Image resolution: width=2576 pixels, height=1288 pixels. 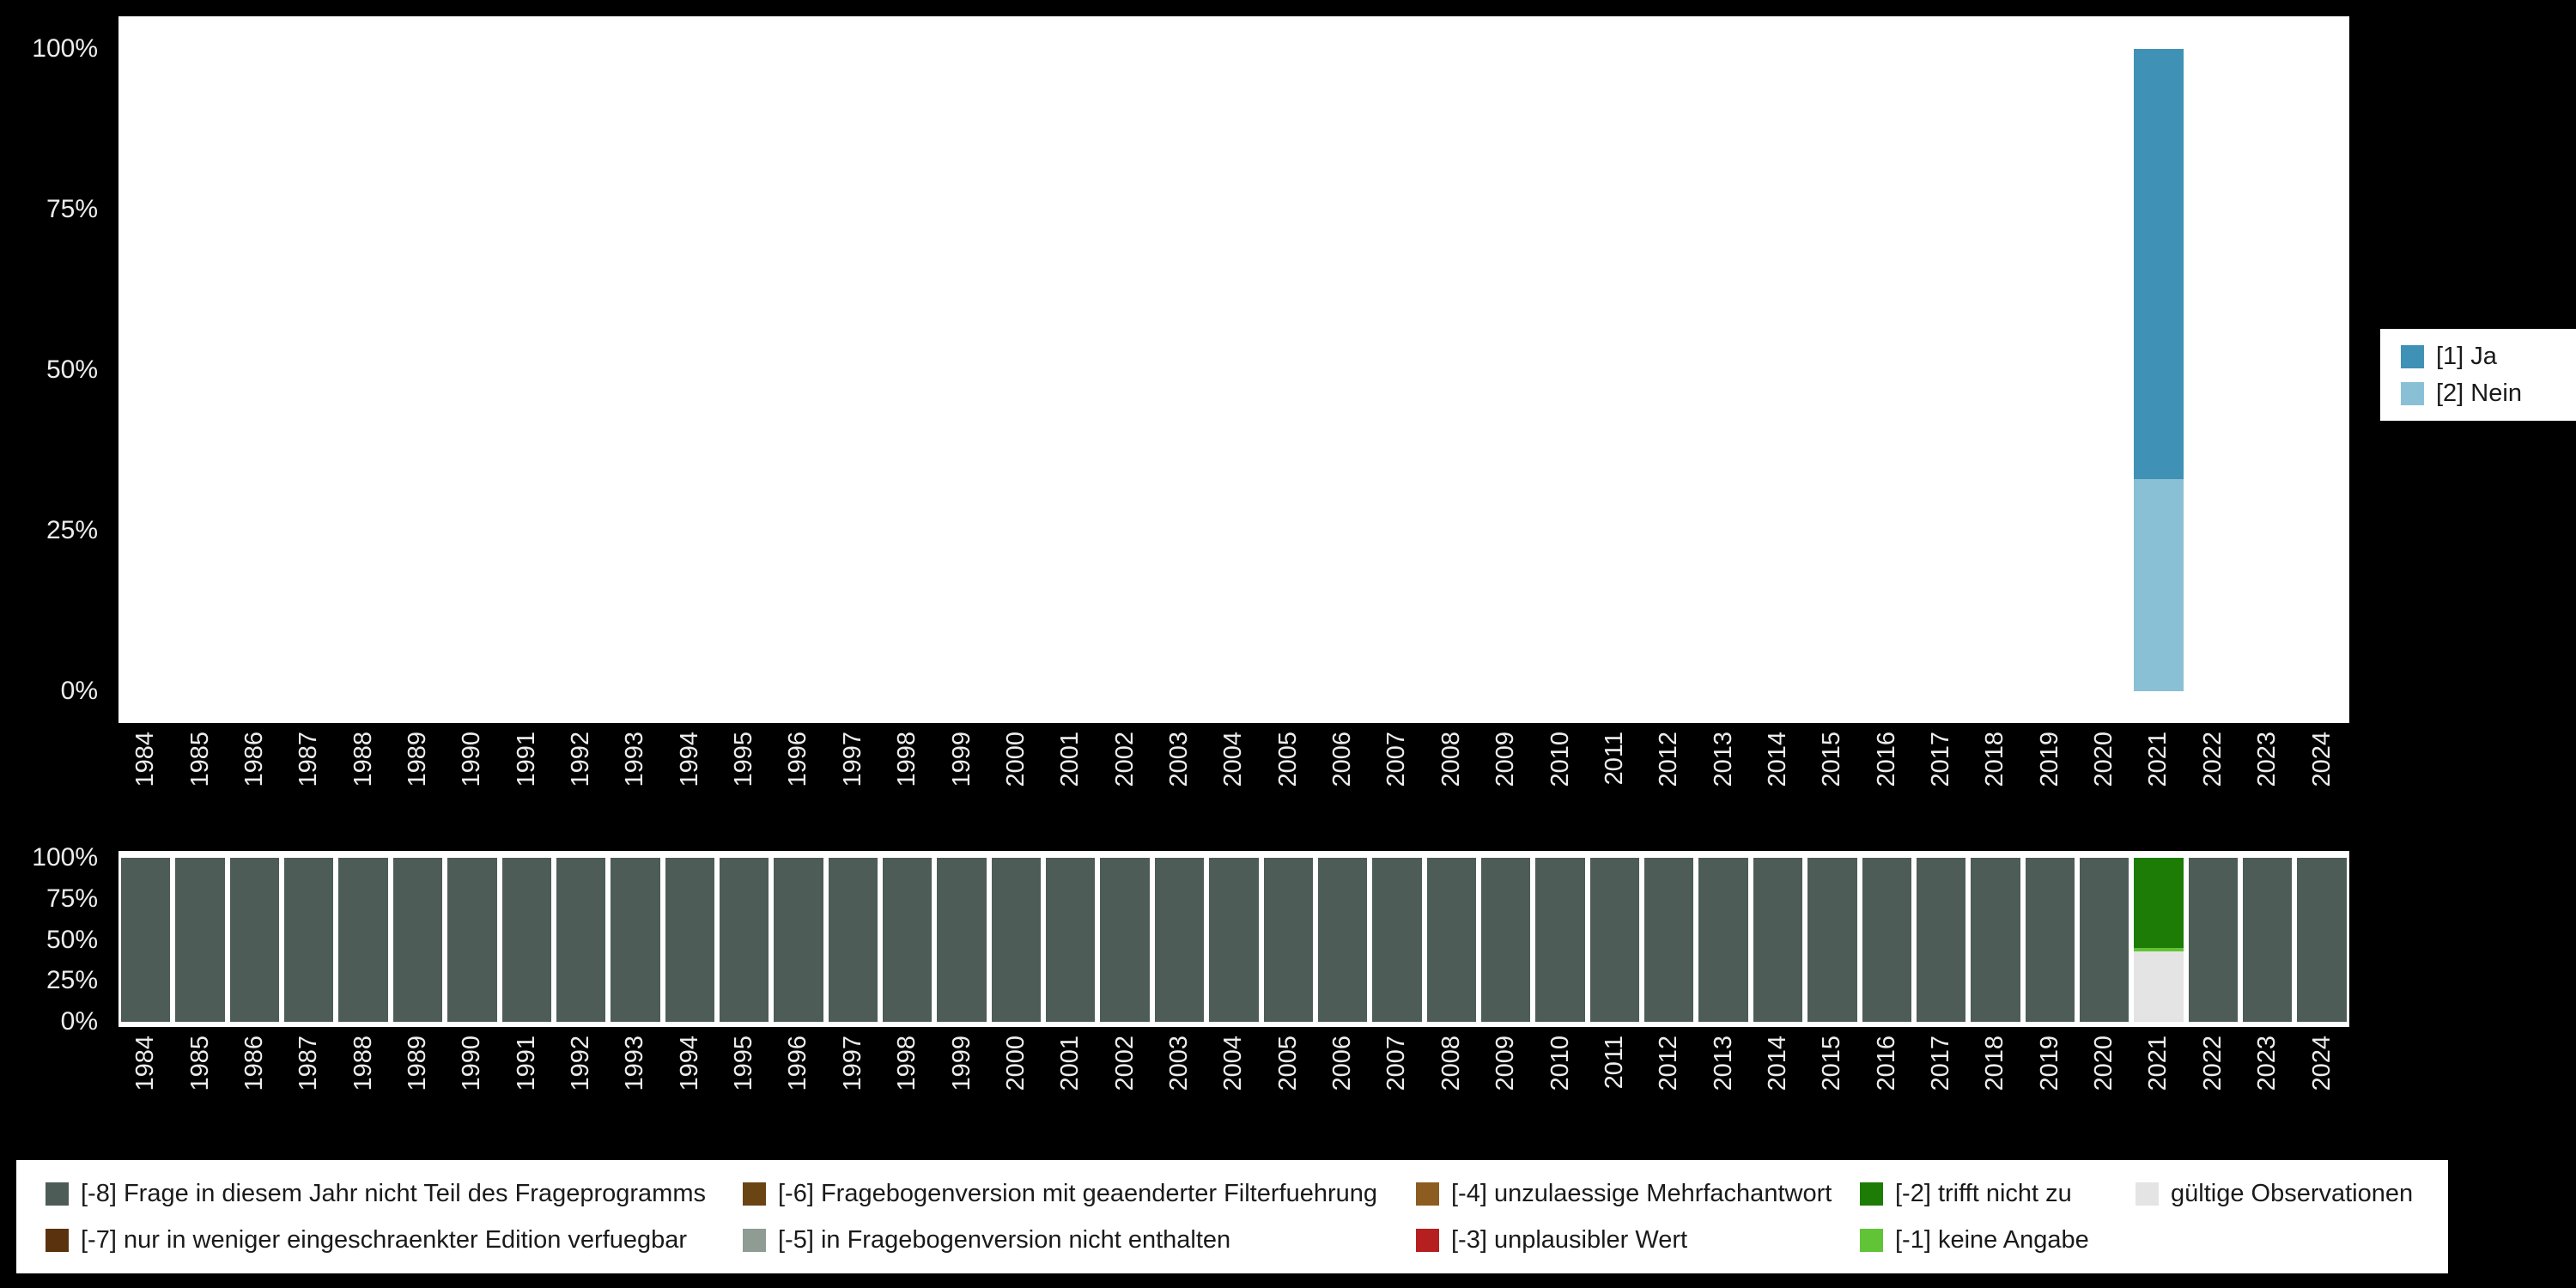 I want to click on y-axis-tick-label: 25%, so click(x=72, y=980).